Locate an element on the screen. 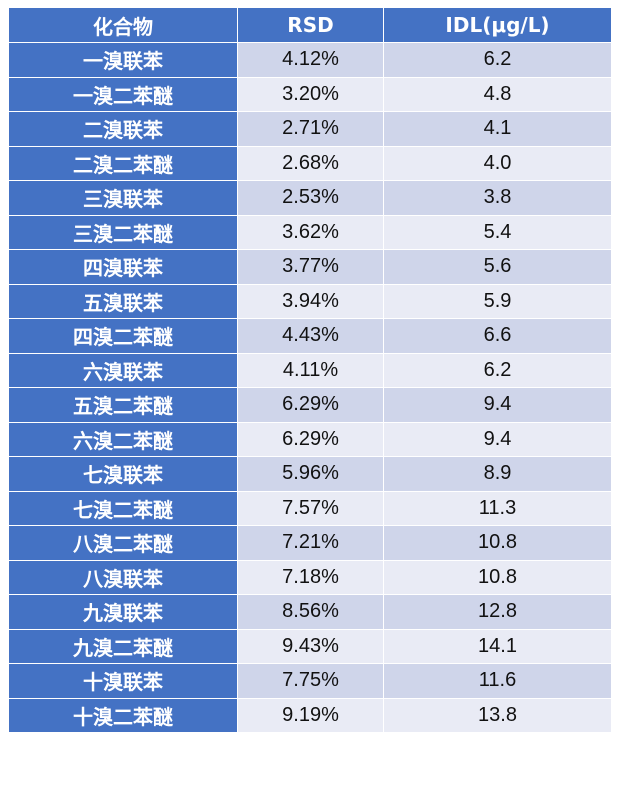 Image resolution: width=620 pixels, height=791 pixels. table-row: 四溴联苯 3.77% 5.6 is located at coordinates (310, 267).